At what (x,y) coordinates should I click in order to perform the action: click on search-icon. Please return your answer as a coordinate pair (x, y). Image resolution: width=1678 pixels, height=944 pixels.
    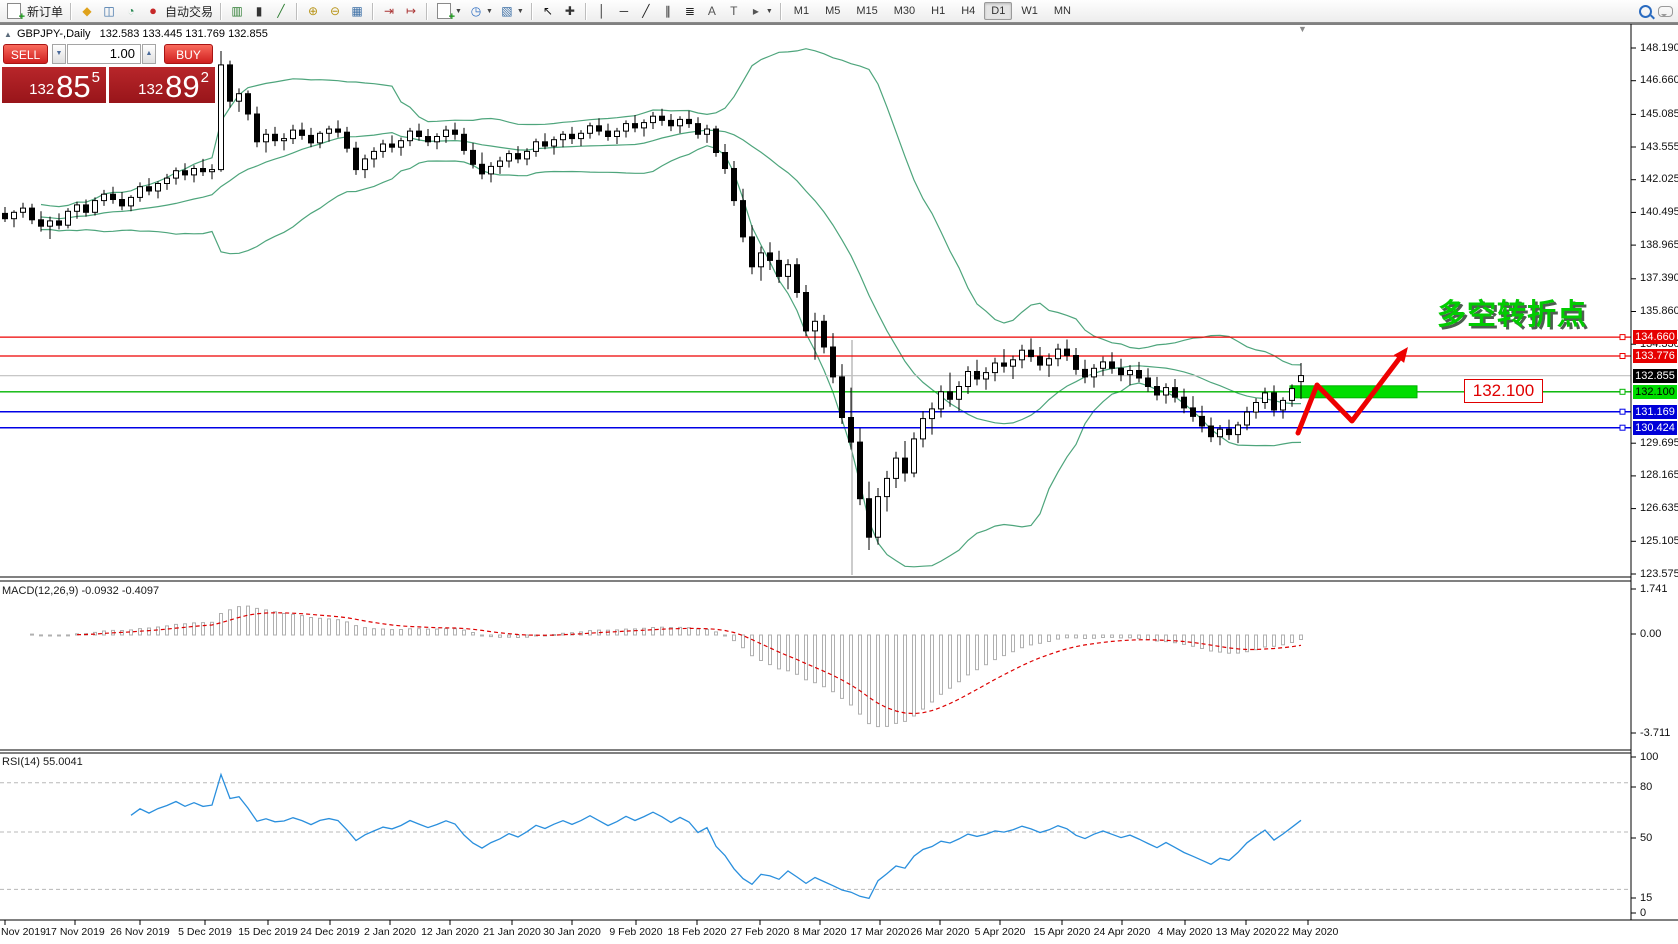
    Looking at the image, I should click on (1645, 11).